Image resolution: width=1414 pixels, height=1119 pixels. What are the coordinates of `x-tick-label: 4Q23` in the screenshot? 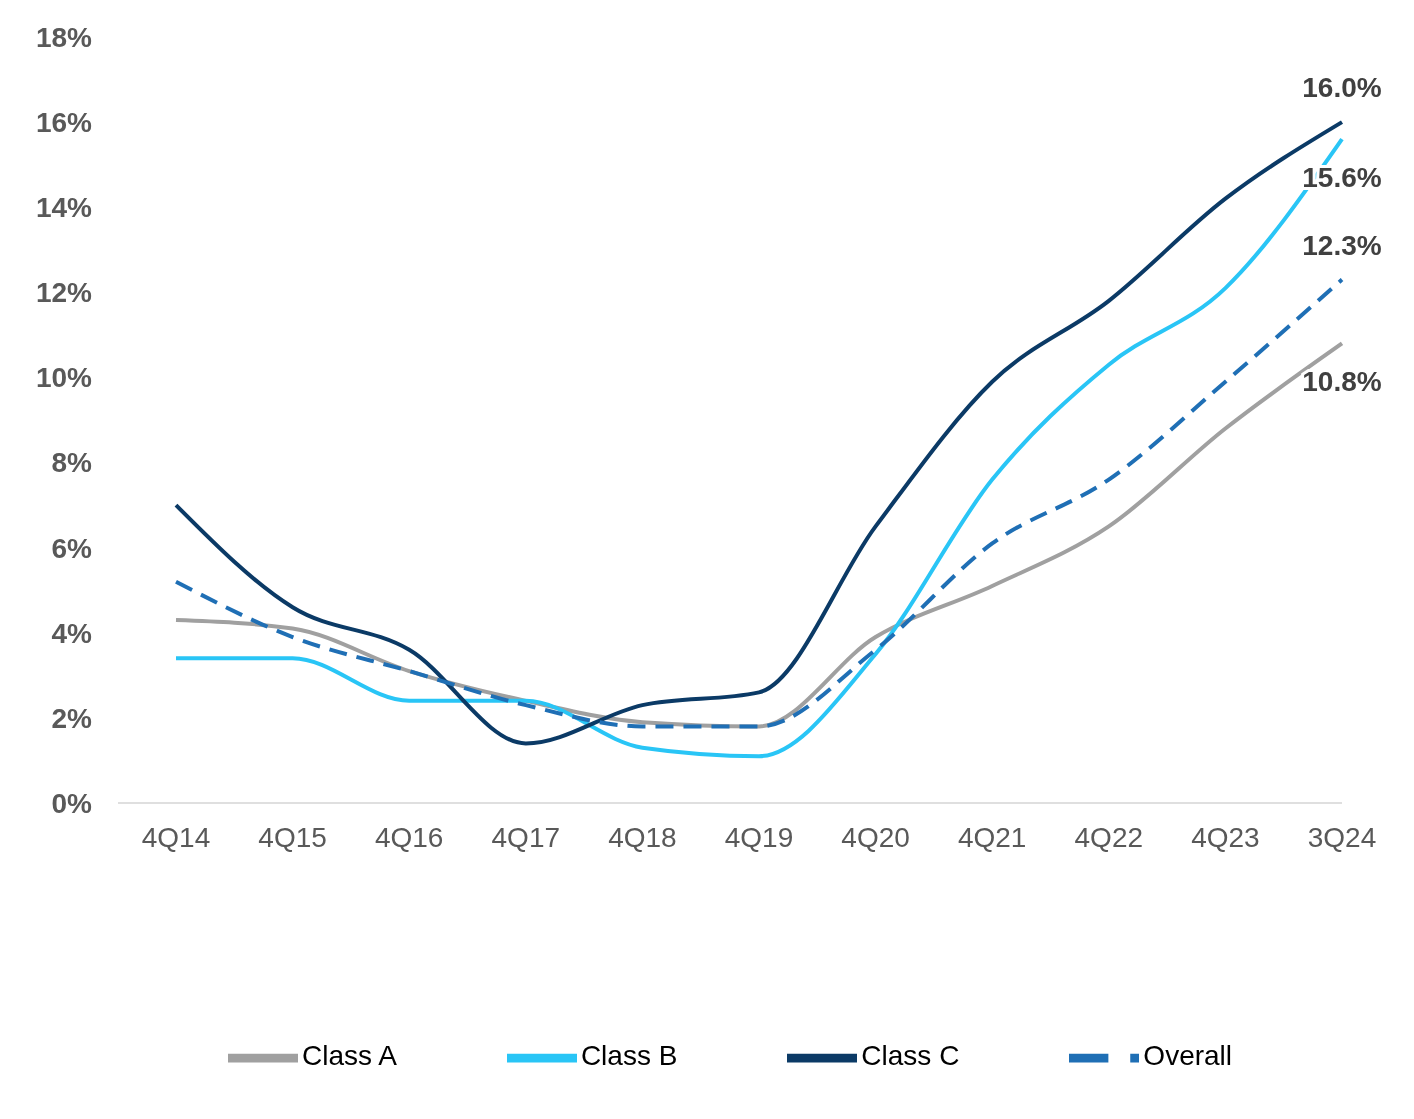 It's located at (1225, 837).